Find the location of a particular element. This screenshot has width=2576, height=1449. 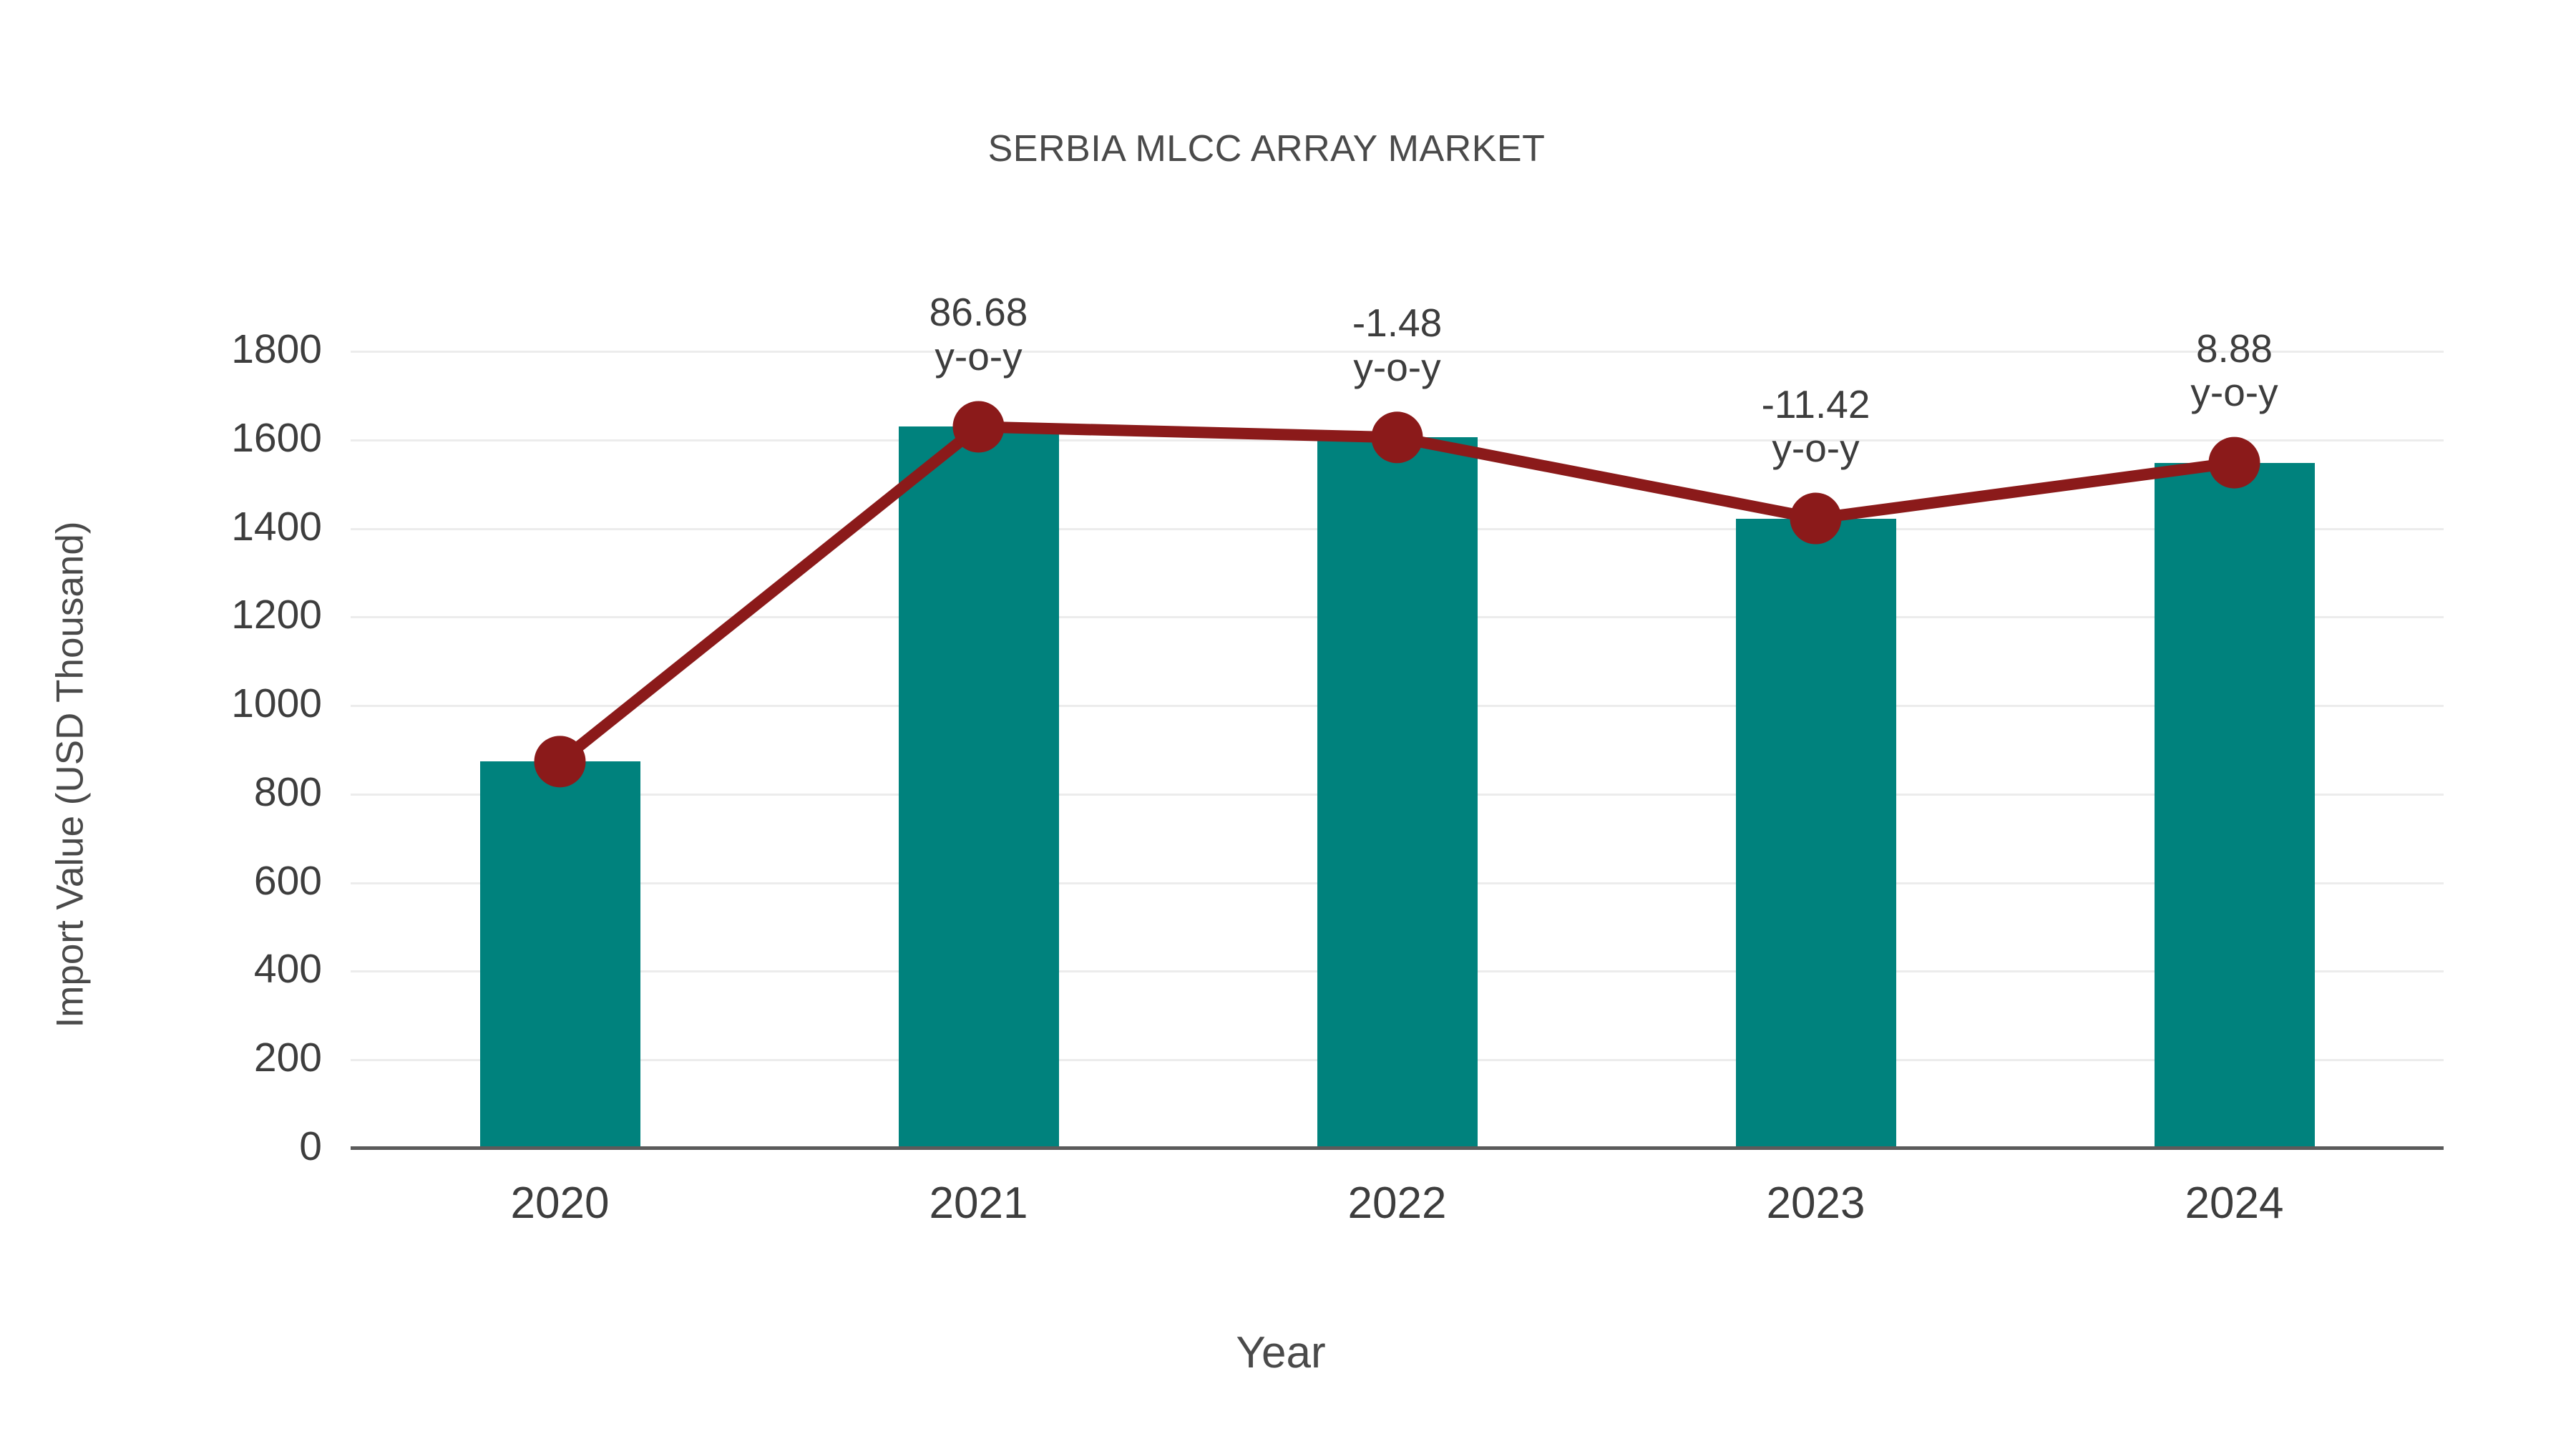

x-tick-label: 2020 is located at coordinates (560, 1203).